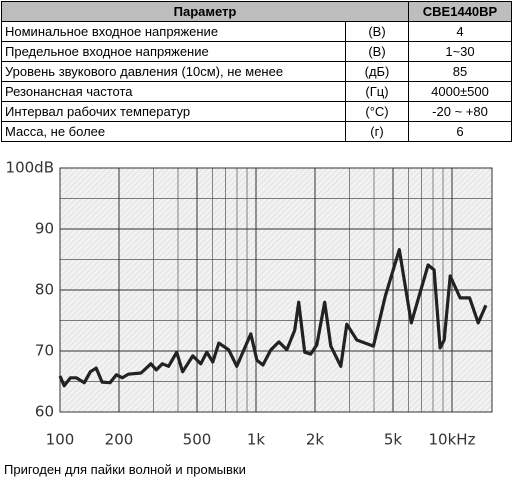 The width and height of the screenshot is (514, 482). What do you see at coordinates (197, 440) in the screenshot?
I see `x-tick-label: 500` at bounding box center [197, 440].